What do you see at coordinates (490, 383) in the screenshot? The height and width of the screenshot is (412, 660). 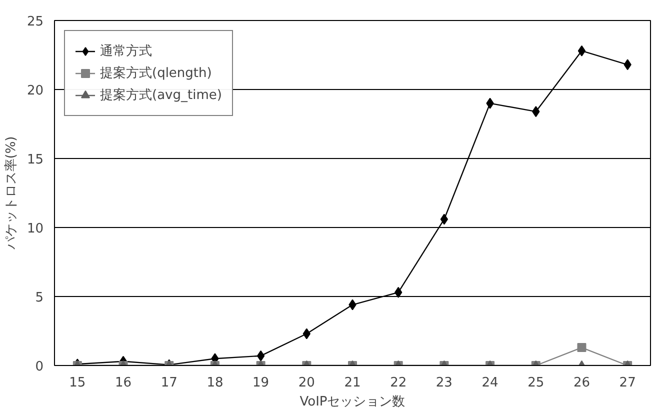 I see `x-tick-label: 24` at bounding box center [490, 383].